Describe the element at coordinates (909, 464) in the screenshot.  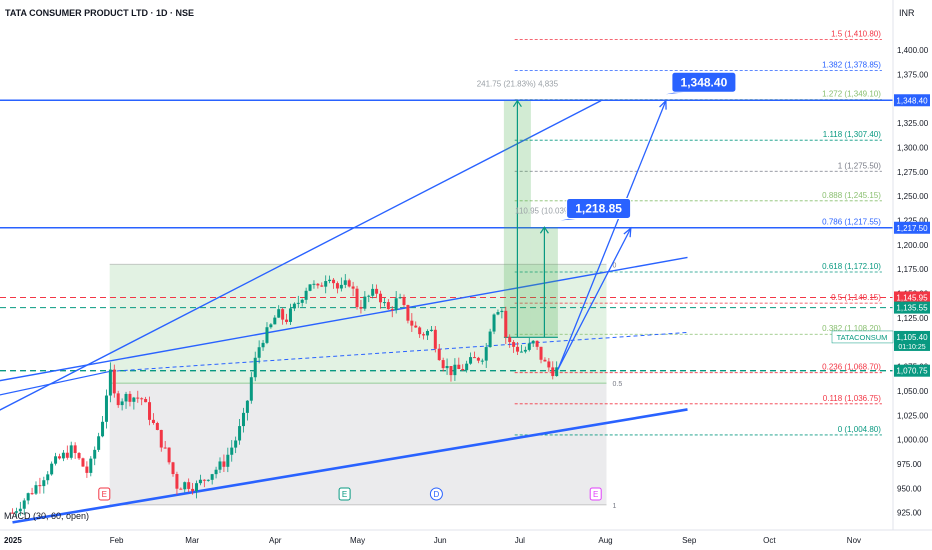
I see `price-tick-label: 975.00` at that location.